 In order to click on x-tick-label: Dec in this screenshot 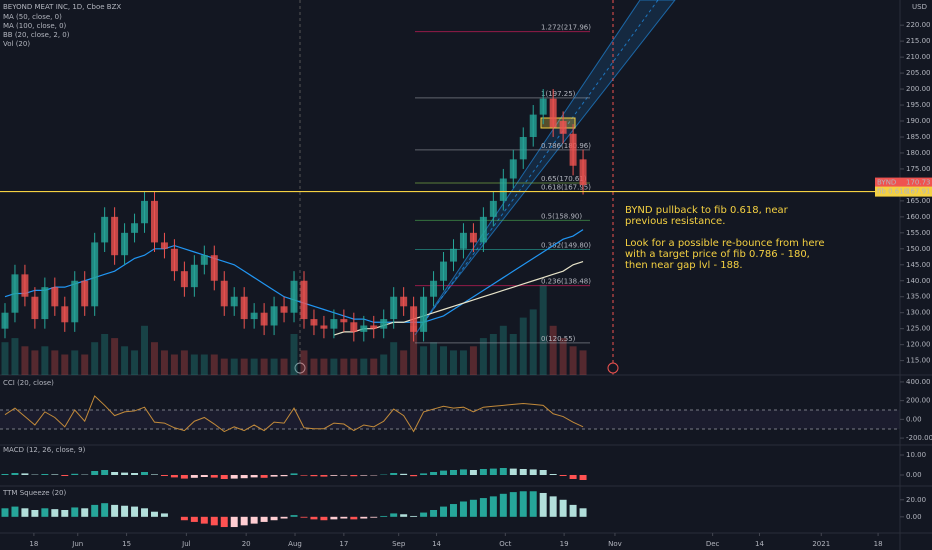, I will do `click(713, 544)`.